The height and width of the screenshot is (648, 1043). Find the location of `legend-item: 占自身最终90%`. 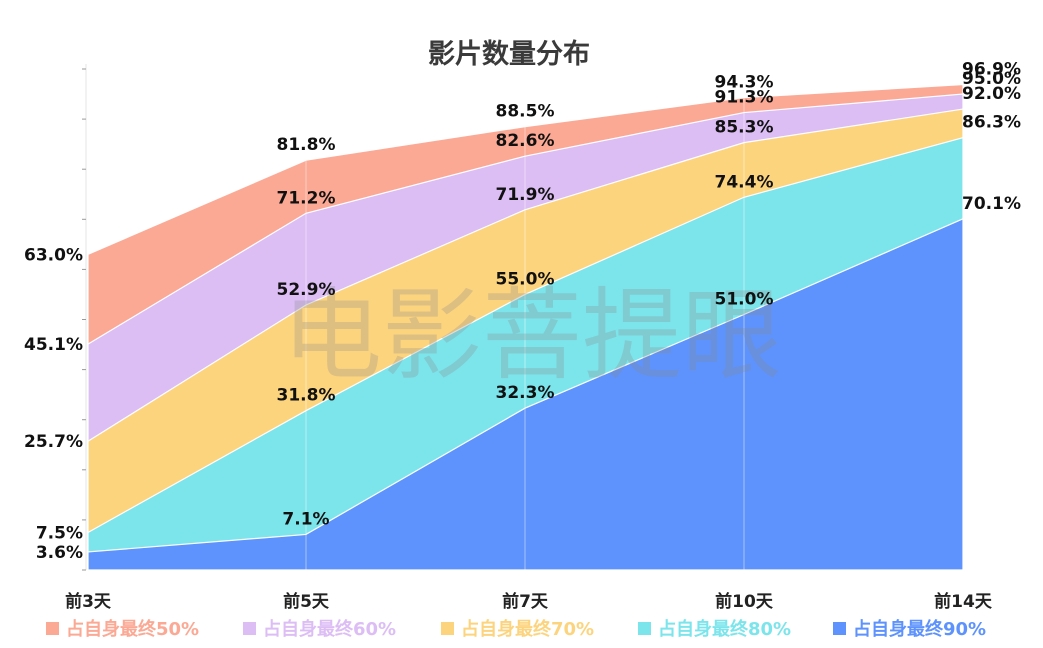

legend-item: 占自身最终90% is located at coordinates (909, 629).